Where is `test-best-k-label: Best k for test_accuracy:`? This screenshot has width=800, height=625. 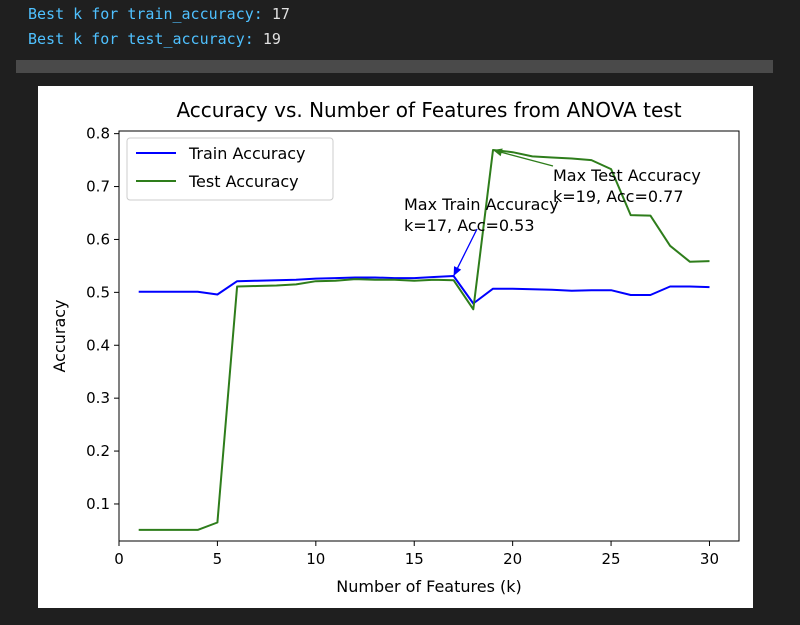 test-best-k-label: Best k for test_accuracy: is located at coordinates (141, 39).